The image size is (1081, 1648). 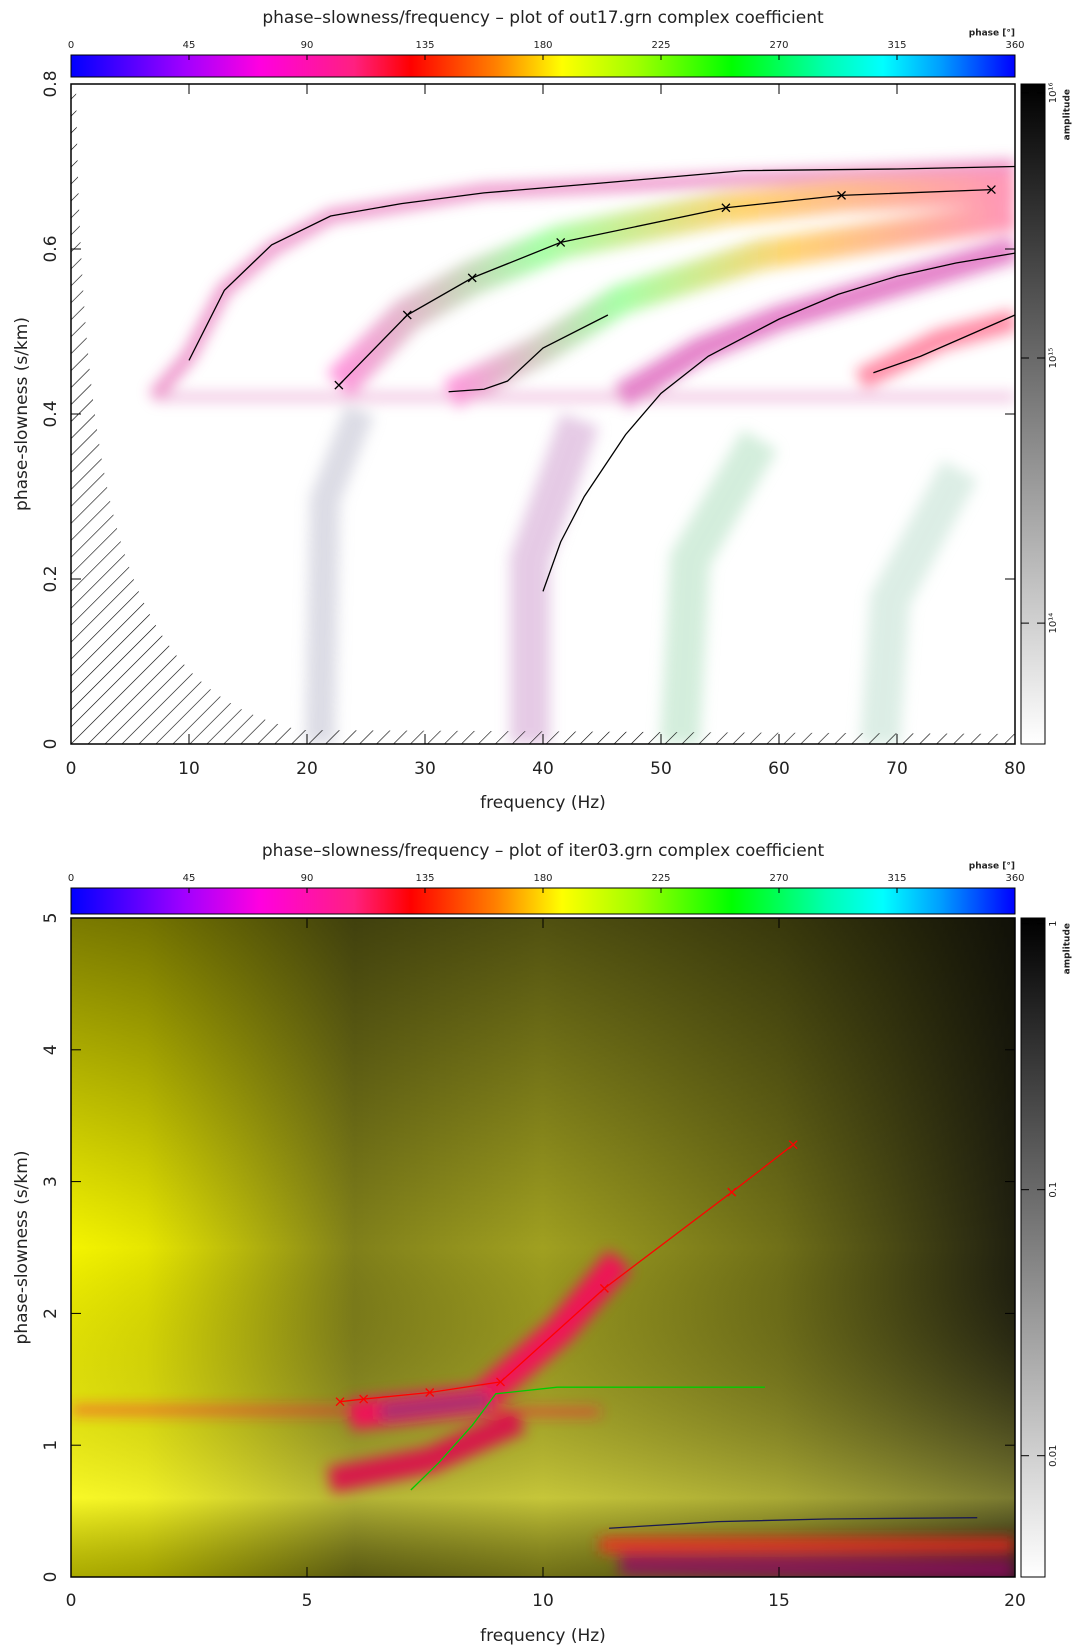 What do you see at coordinates (543, 769) in the screenshot?
I see `x-tick-label: 40` at bounding box center [543, 769].